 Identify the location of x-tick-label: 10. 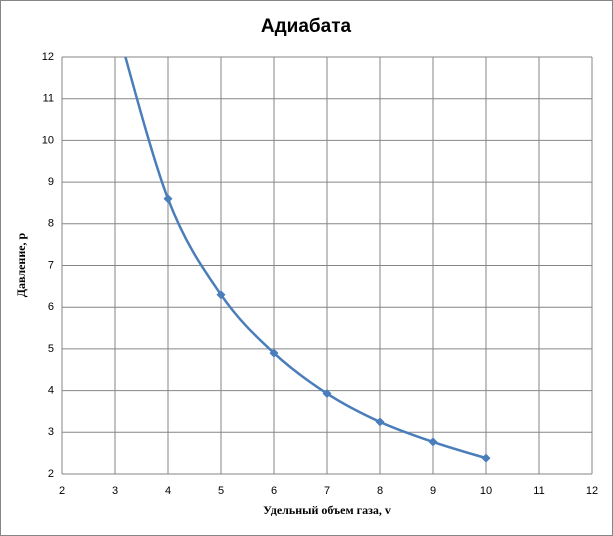
(486, 491).